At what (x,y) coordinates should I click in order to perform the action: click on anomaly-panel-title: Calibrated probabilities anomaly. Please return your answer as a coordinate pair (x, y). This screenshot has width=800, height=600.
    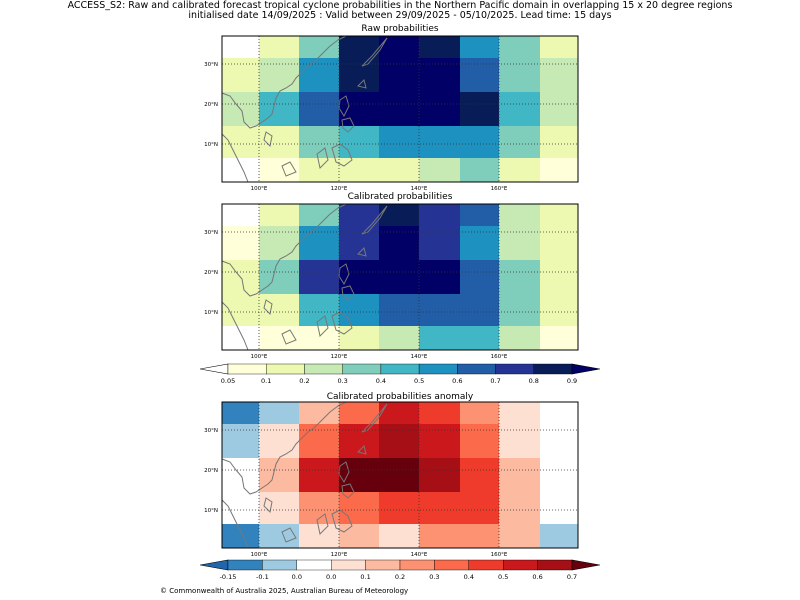
    Looking at the image, I should click on (400, 397).